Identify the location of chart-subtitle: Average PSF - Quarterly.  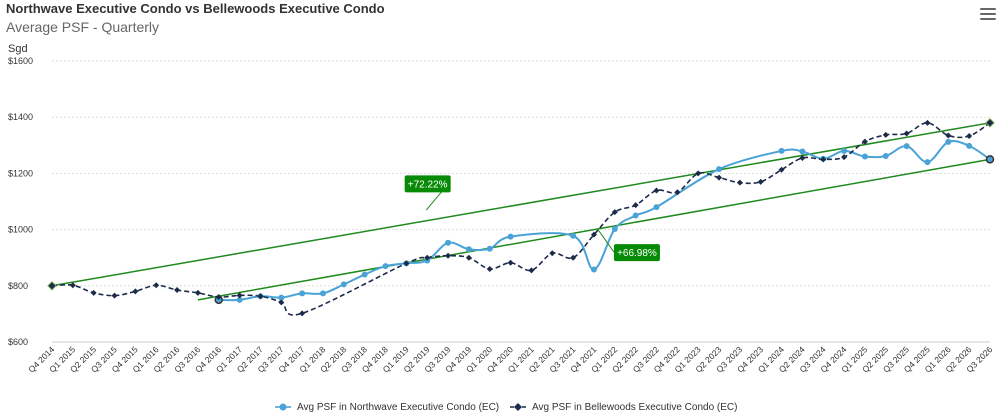
(83, 27).